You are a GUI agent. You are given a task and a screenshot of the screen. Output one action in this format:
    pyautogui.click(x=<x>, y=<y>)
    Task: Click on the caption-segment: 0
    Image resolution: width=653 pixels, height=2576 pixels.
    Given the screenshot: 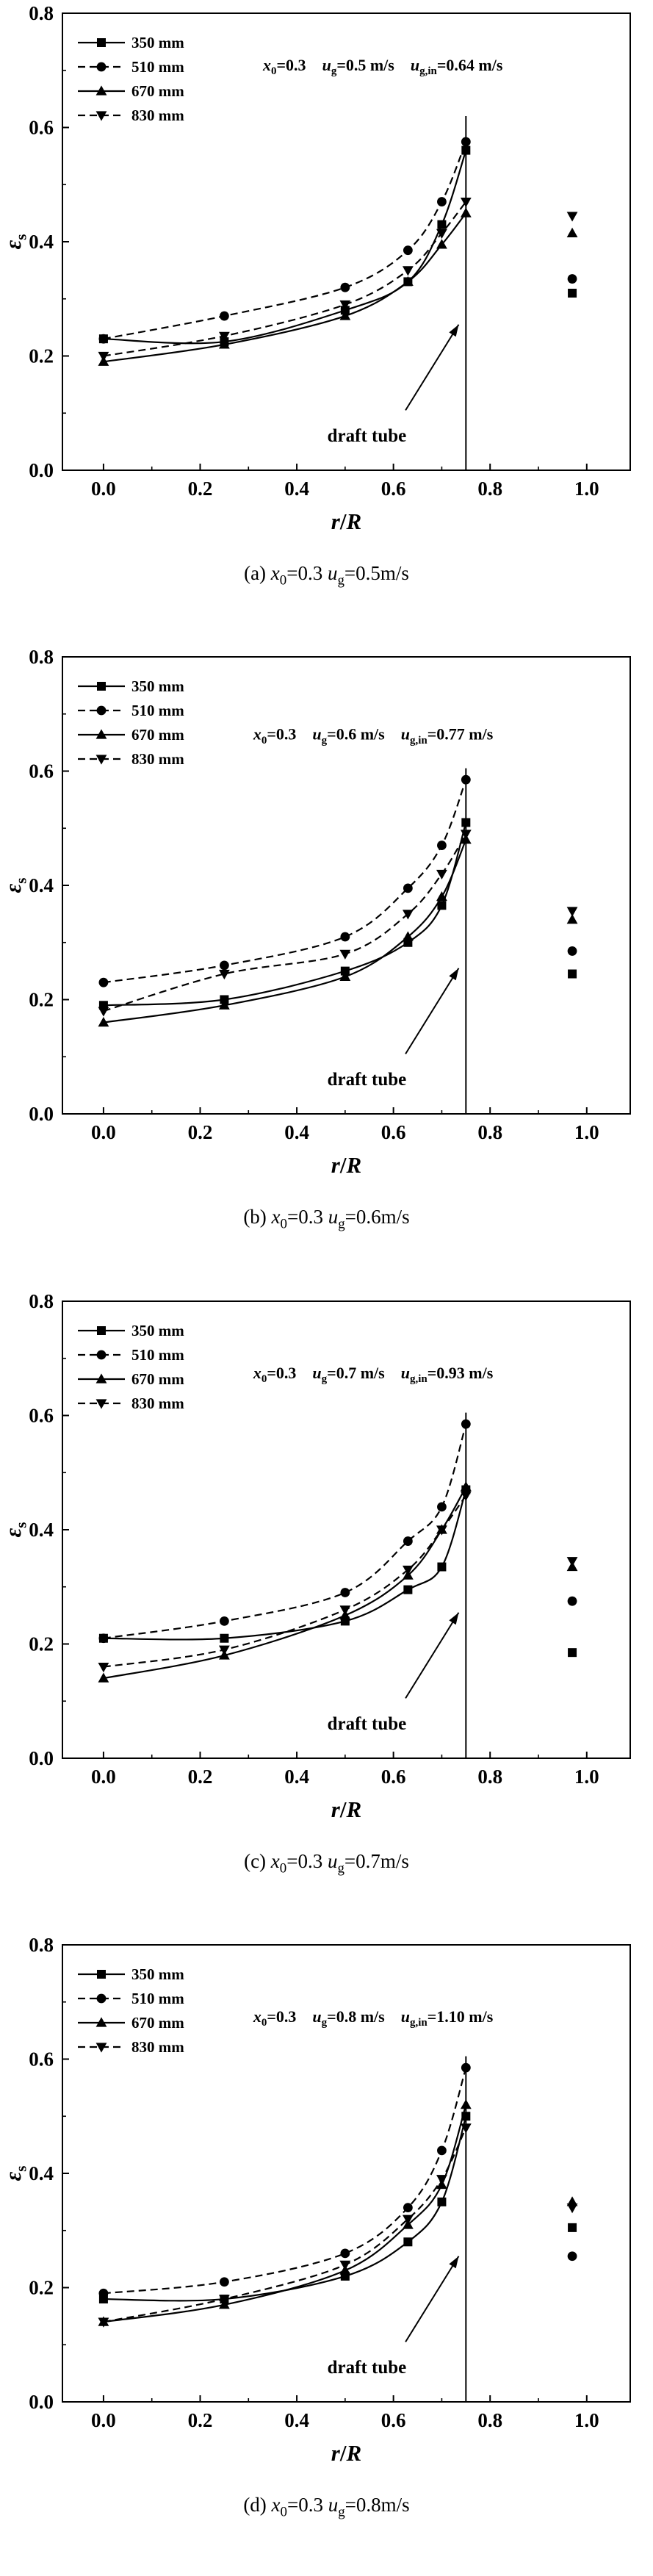 What is the action you would take?
    pyautogui.click(x=283, y=580)
    